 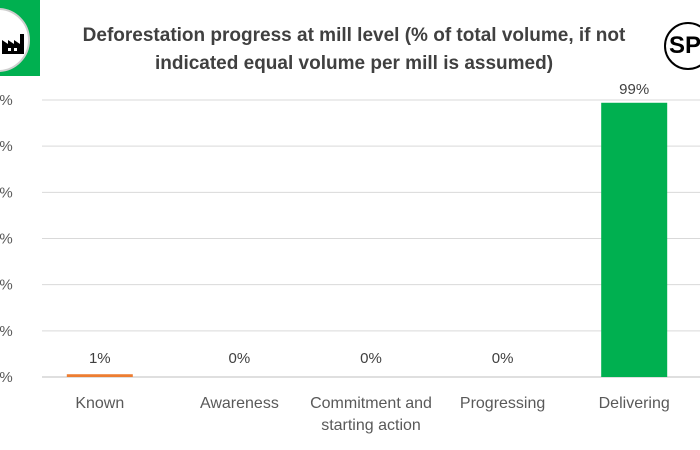 I want to click on x-tick-label: Progressing, so click(x=502, y=403).